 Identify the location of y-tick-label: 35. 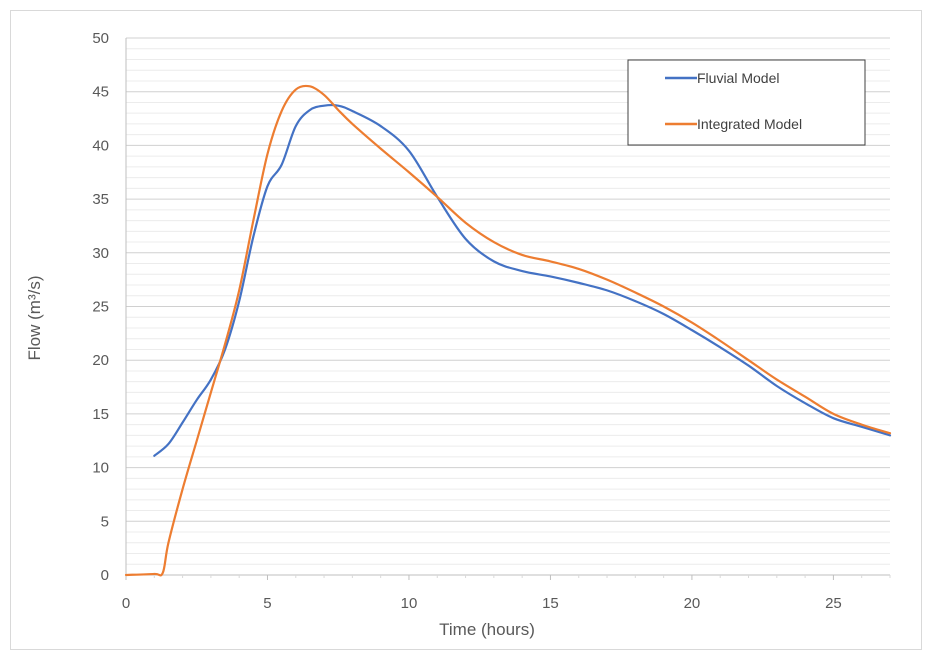
(100, 199).